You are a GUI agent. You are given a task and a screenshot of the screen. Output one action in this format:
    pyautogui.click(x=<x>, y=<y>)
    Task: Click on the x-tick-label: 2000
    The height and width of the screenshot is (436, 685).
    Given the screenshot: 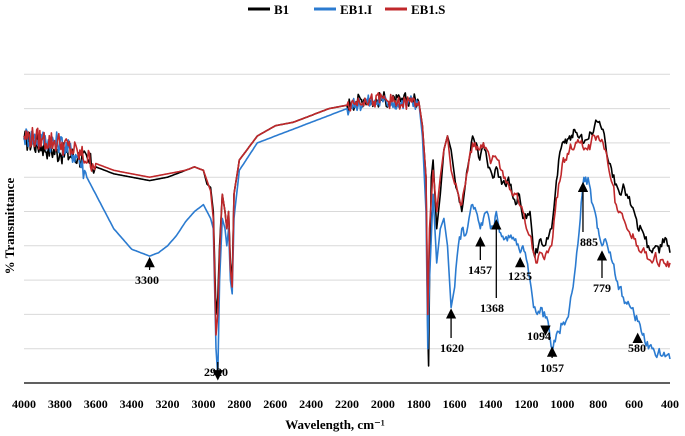 What is the action you would take?
    pyautogui.click(x=383, y=404)
    